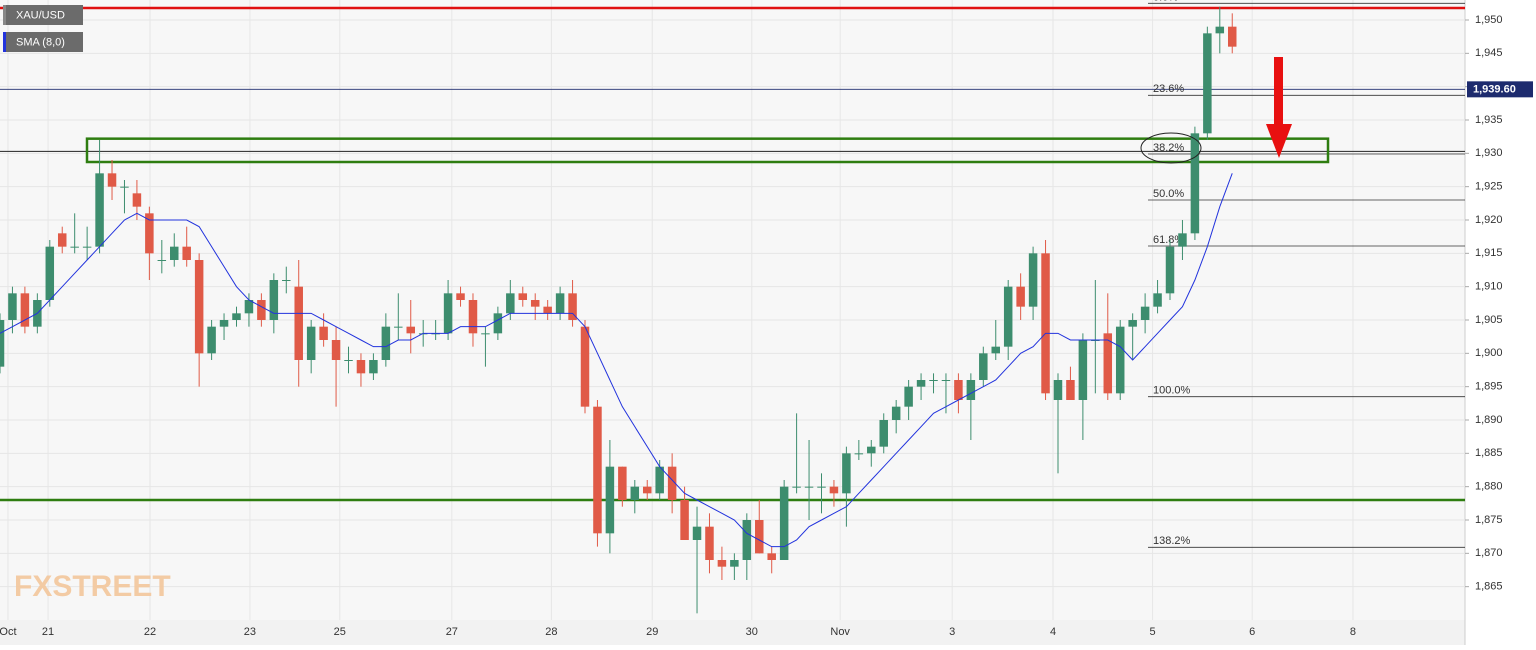 This screenshot has width=1536, height=650. I want to click on legend-swatch, so click(4, 42).